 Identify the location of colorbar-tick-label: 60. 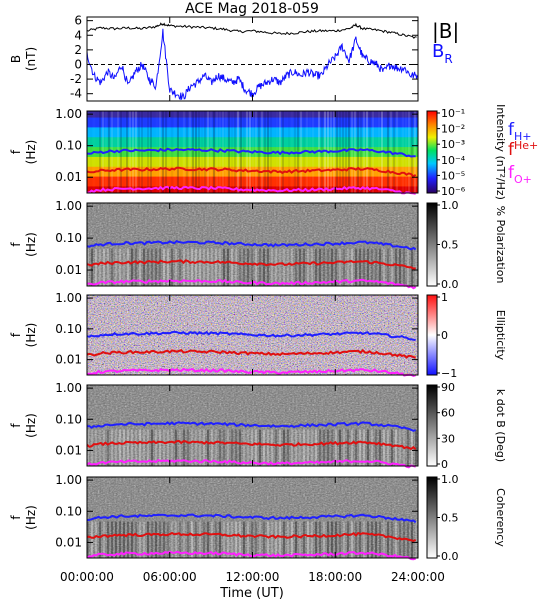
(448, 413).